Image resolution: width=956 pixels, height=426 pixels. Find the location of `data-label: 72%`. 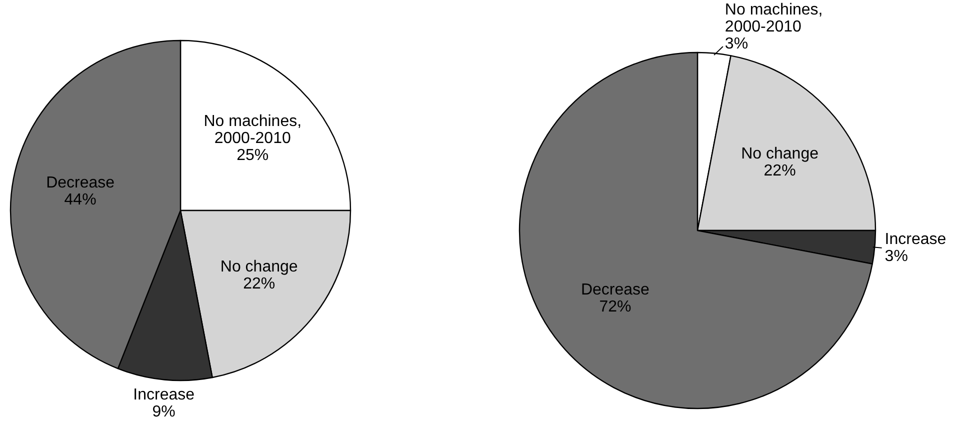

data-label: 72% is located at coordinates (615, 307).